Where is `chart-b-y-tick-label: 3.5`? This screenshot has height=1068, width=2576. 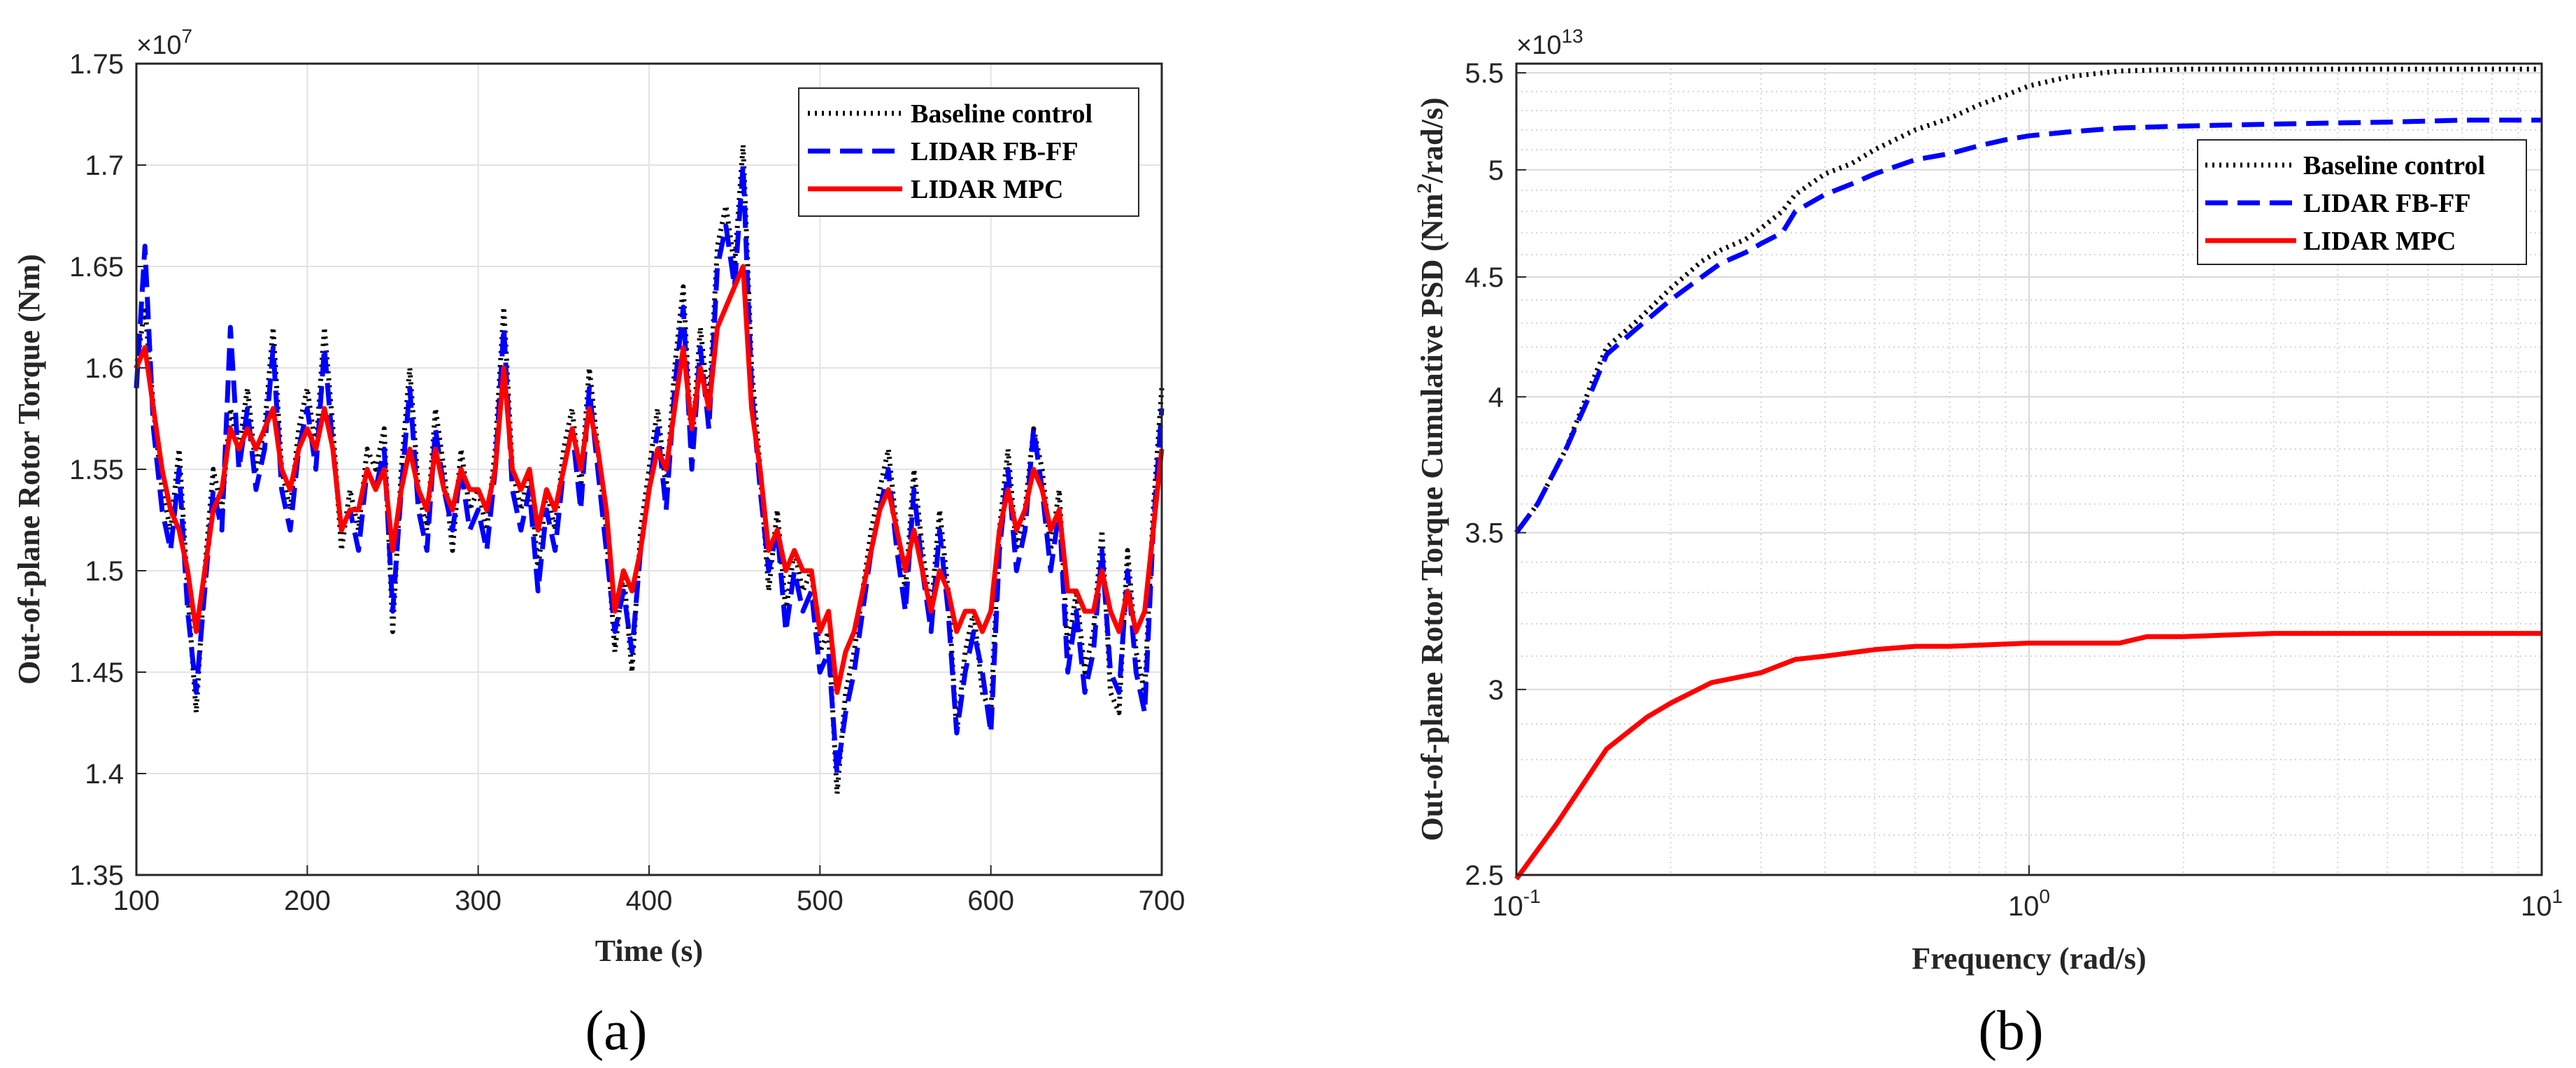
chart-b-y-tick-label: 3.5 is located at coordinates (1484, 533).